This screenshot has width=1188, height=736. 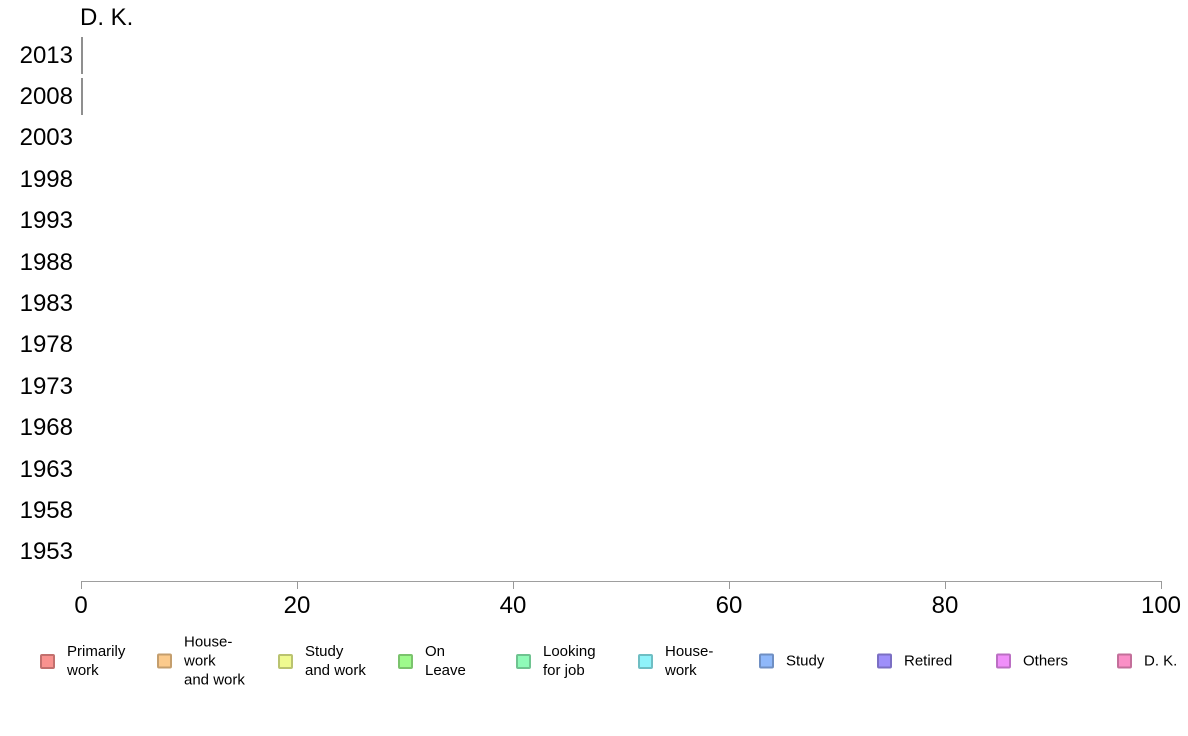 What do you see at coordinates (621, 581) in the screenshot?
I see `x-axis-line` at bounding box center [621, 581].